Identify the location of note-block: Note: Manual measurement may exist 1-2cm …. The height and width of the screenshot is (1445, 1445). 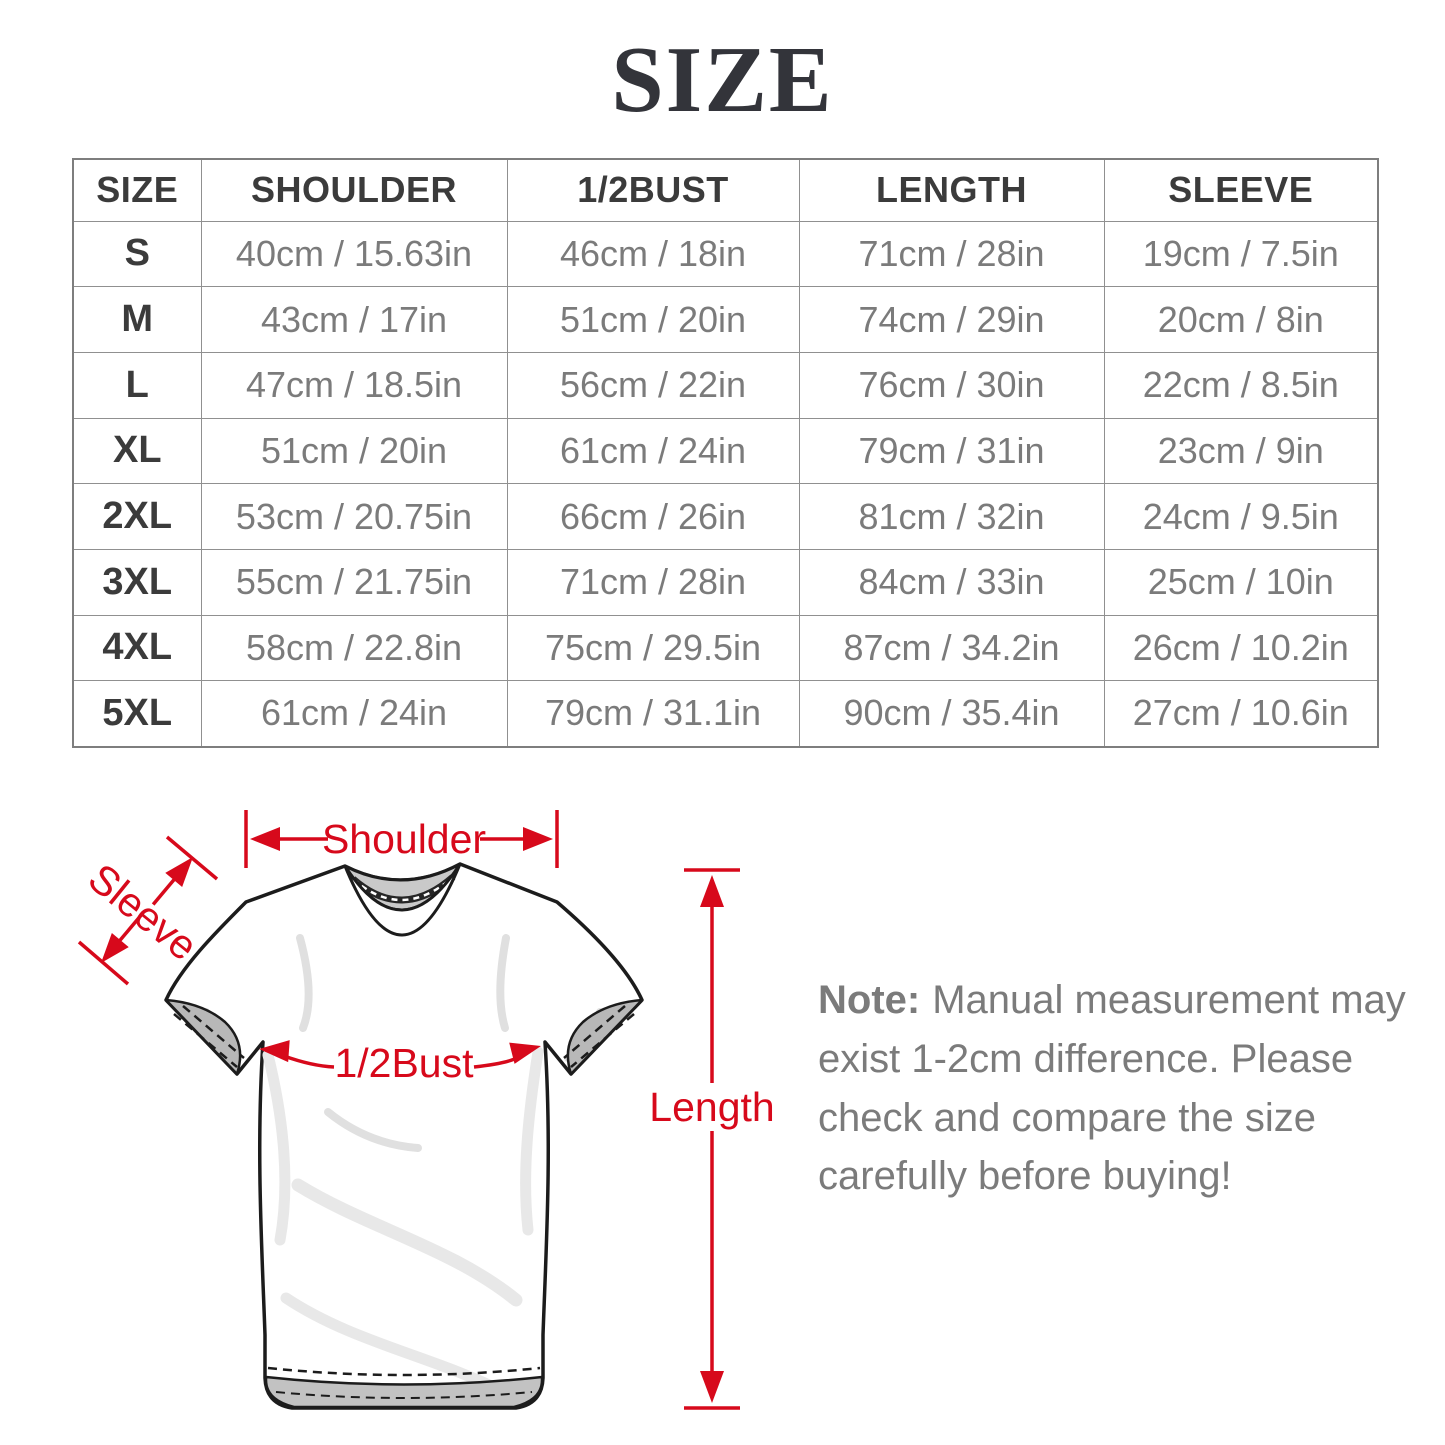
(1113, 1088).